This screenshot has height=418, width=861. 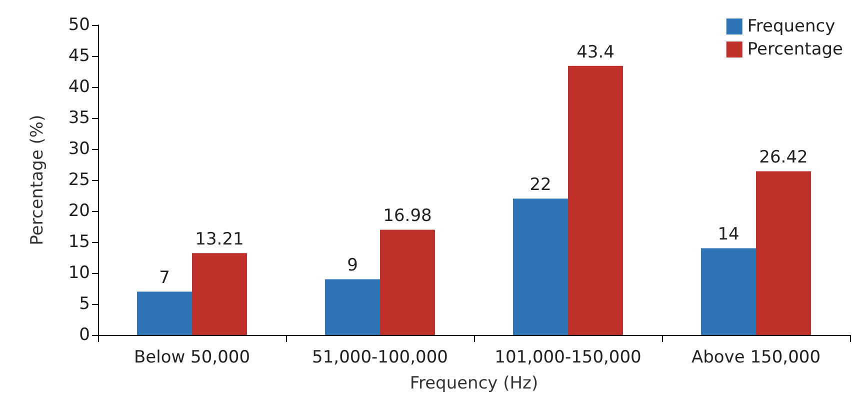 What do you see at coordinates (192, 358) in the screenshot?
I see `x-tick-label: Below 50,000` at bounding box center [192, 358].